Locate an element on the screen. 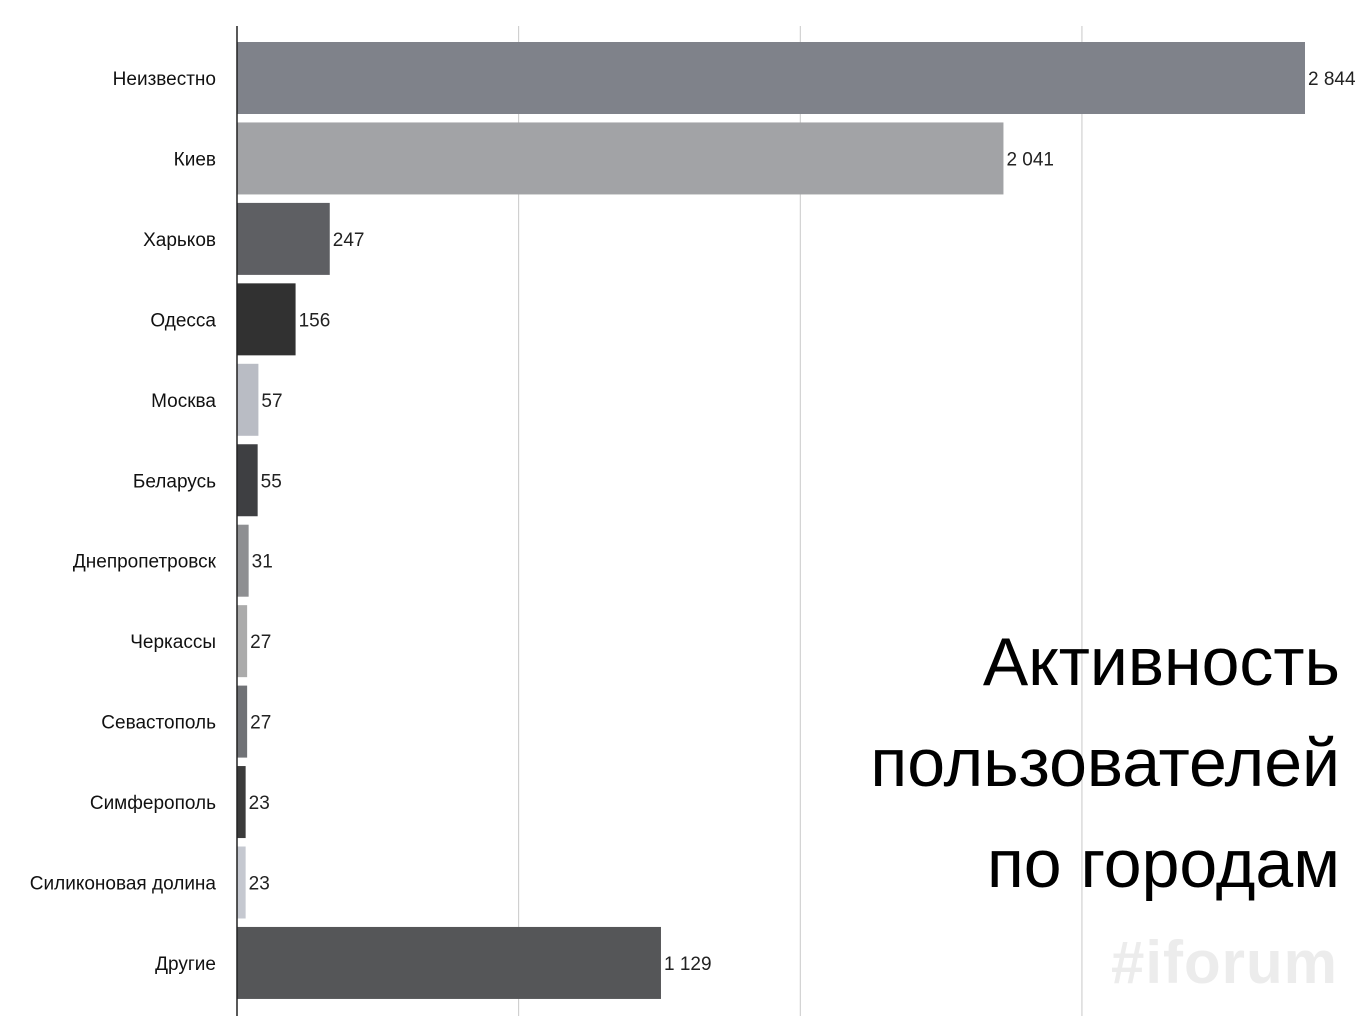 The image size is (1362, 1023). category-label: Силиконовая долина is located at coordinates (123, 884).